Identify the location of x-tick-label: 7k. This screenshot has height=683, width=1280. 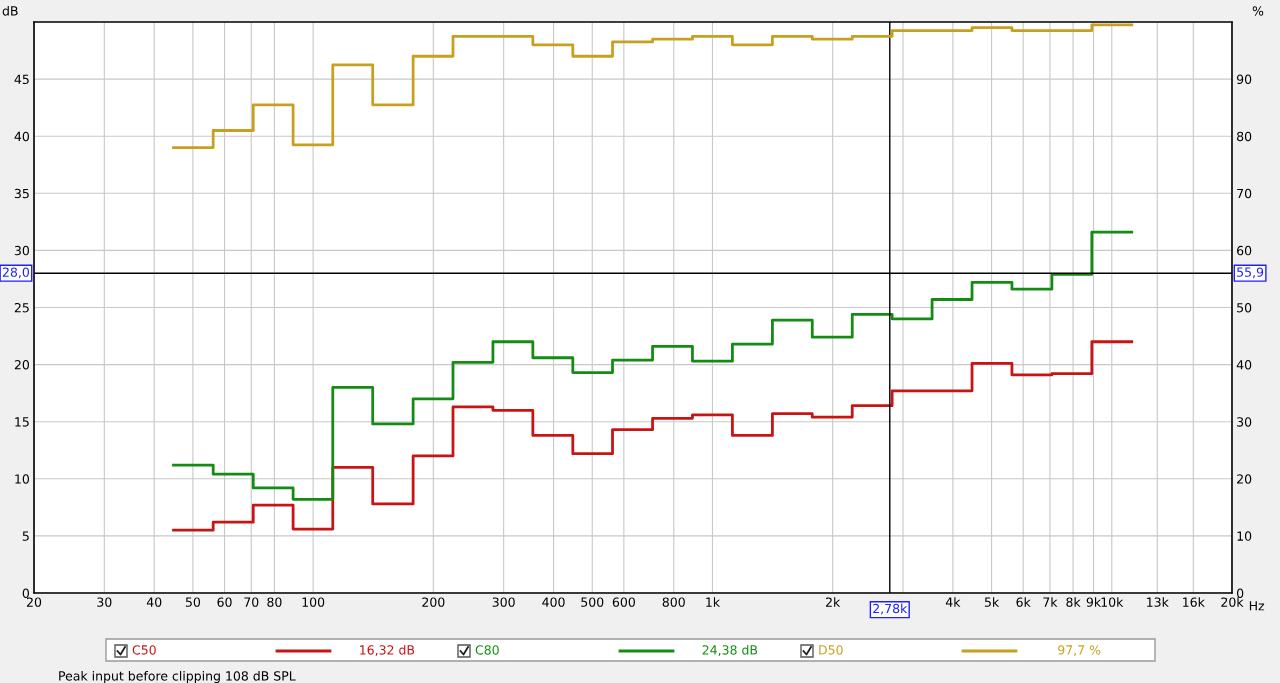
(1050, 602).